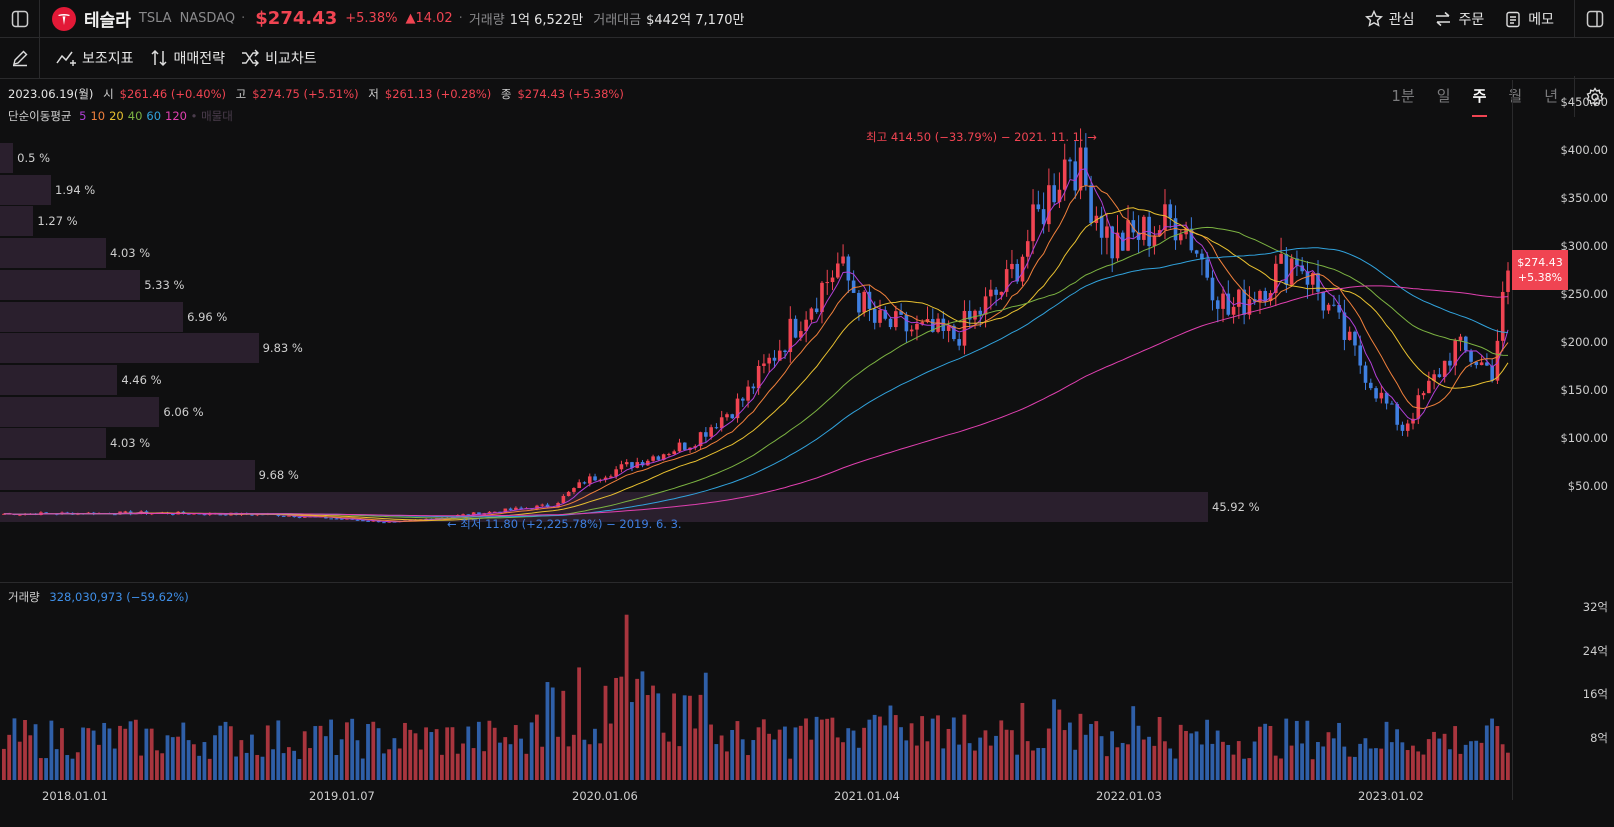 This screenshot has width=1614, height=827. Describe the element at coordinates (187, 58) in the screenshot. I see `strategy-button: 매매전략` at that location.